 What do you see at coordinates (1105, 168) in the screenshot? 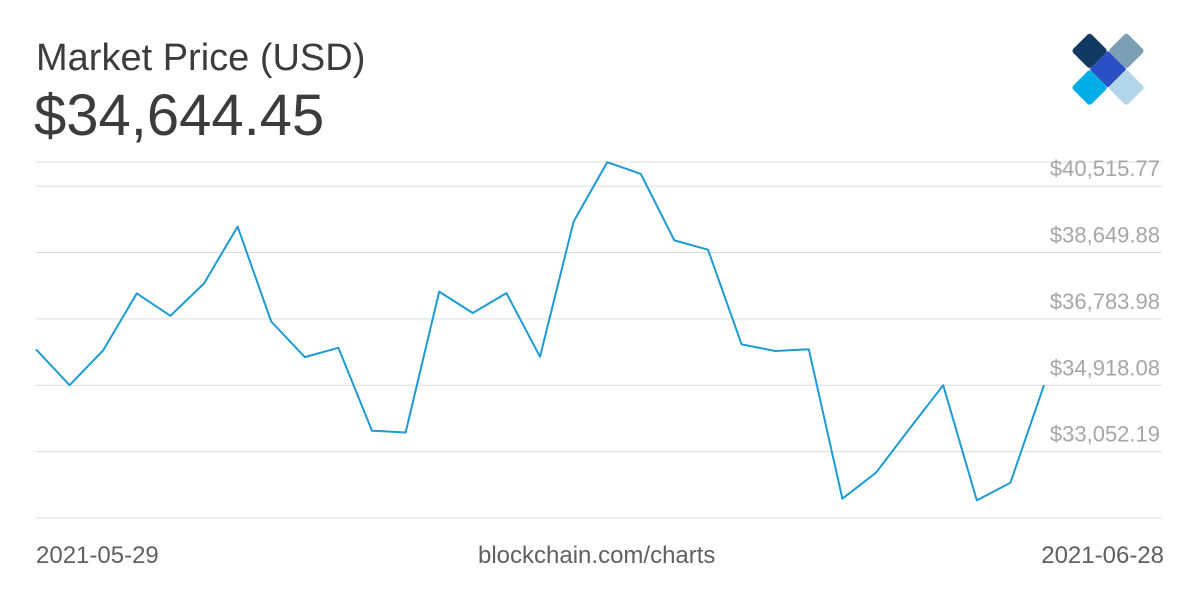
I see `y-tick-label: $40,515.77` at bounding box center [1105, 168].